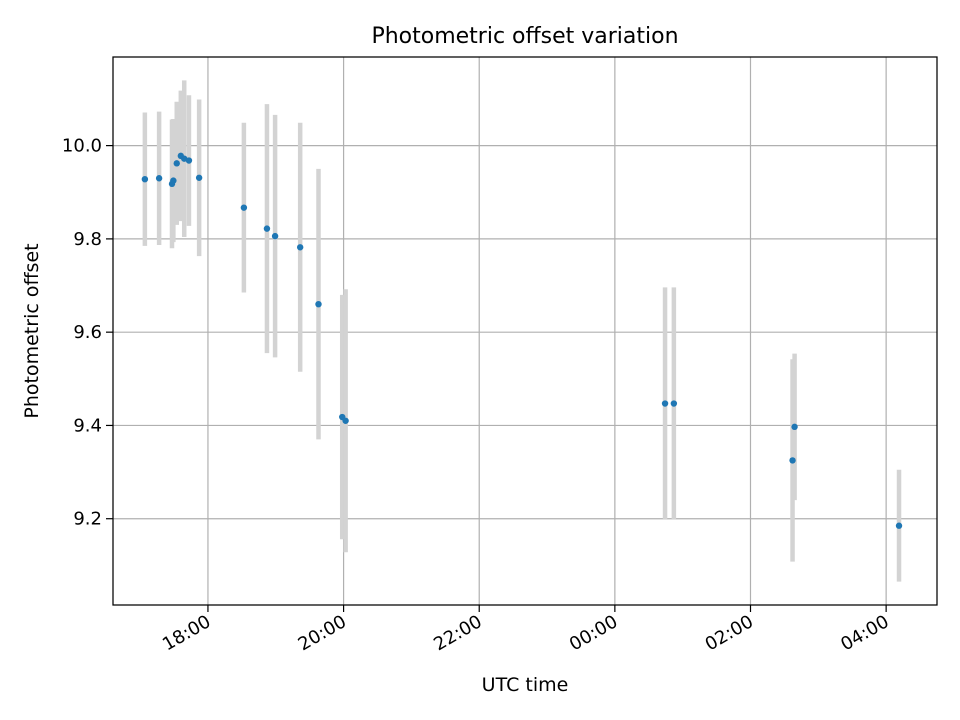 Image resolution: width=960 pixels, height=720 pixels. What do you see at coordinates (525, 685) in the screenshot?
I see `x-axis-label: UTC time` at bounding box center [525, 685].